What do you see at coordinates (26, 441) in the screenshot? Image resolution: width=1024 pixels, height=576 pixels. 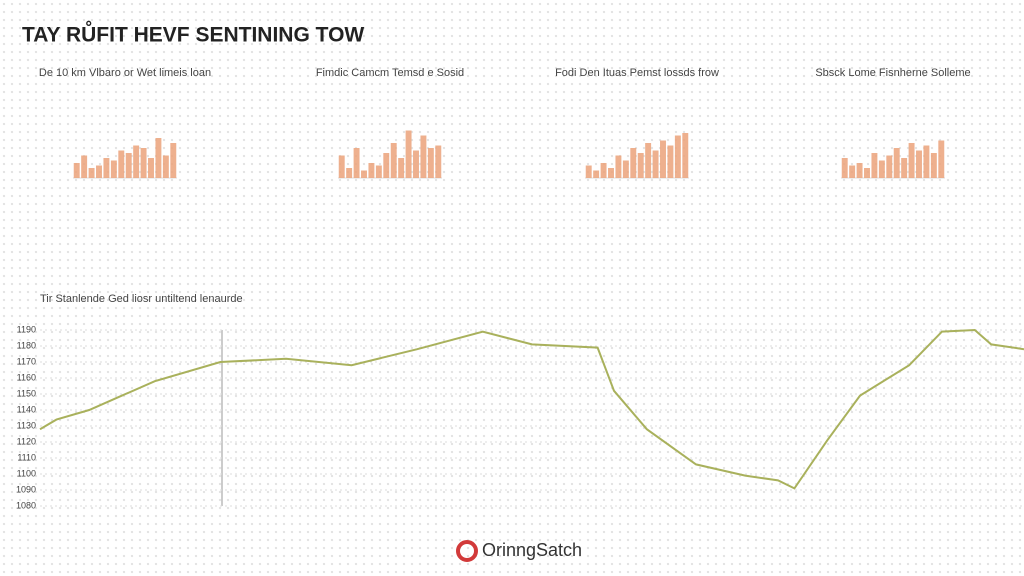 I see `y-tick-label: 1120` at bounding box center [26, 441].